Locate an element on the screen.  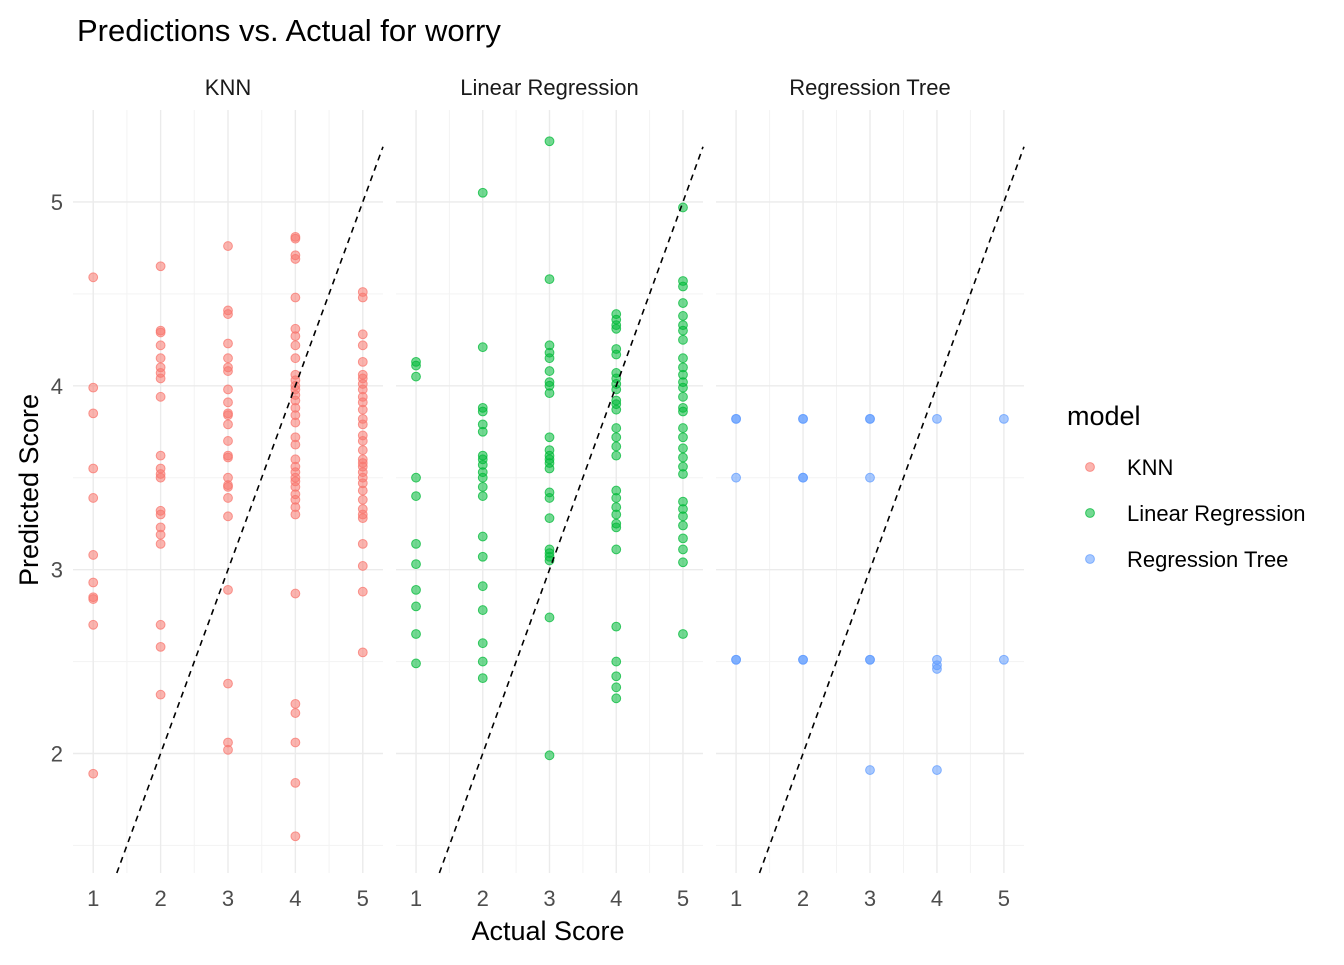
legend-item-linear-regression: Linear Regression is located at coordinates (1195, 513).